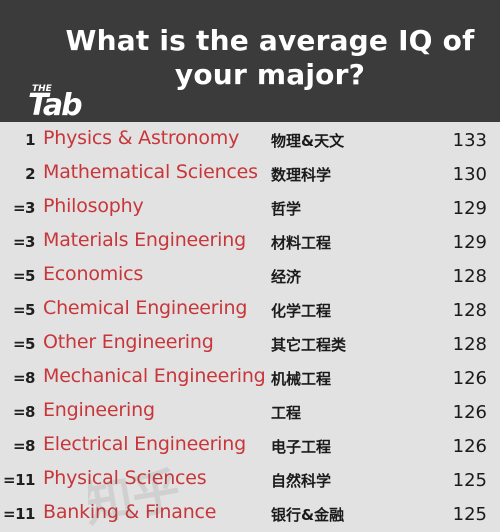 The width and height of the screenshot is (500, 532). I want to click on major-name-chinese: 化学工程, so click(301, 310).